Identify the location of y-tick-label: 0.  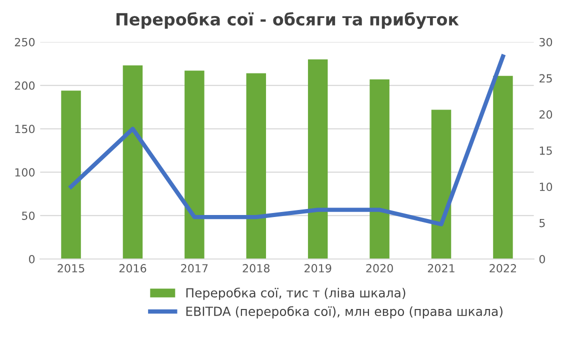
(31, 259).